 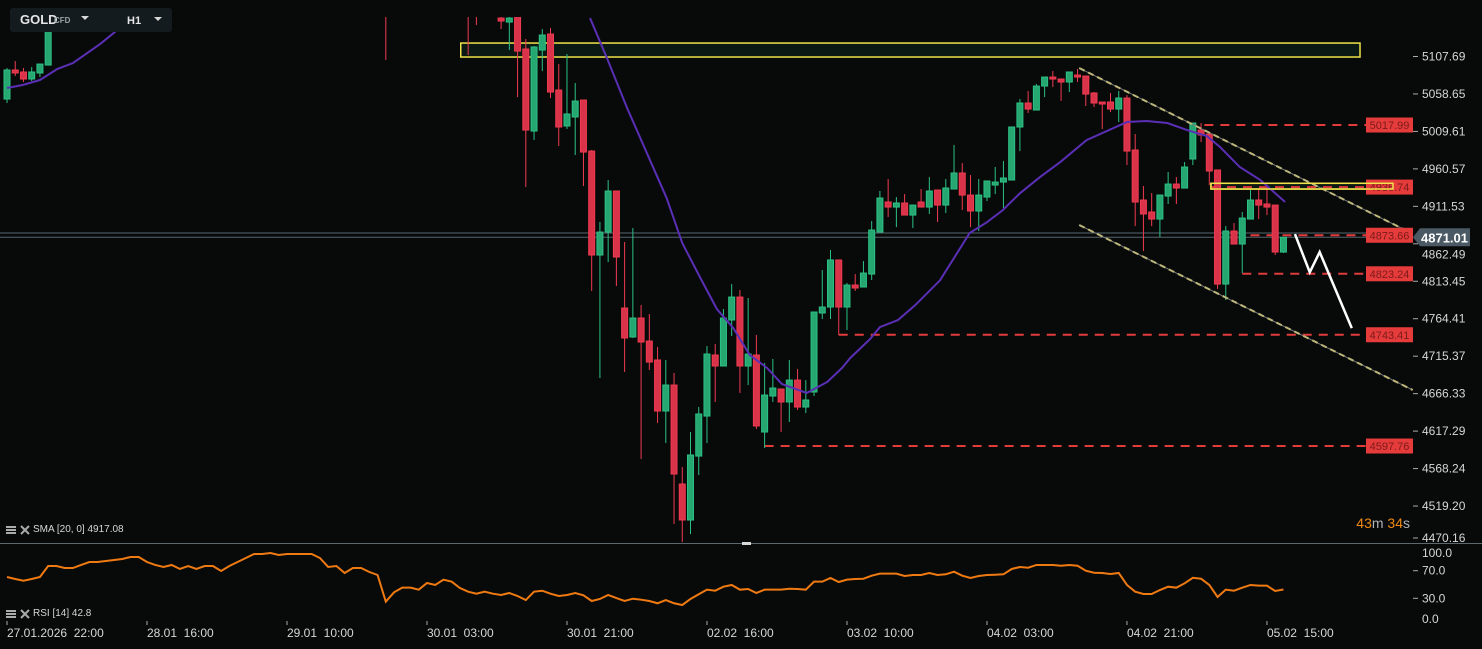 I want to click on timer-minutes: 43, so click(x=1364, y=523).